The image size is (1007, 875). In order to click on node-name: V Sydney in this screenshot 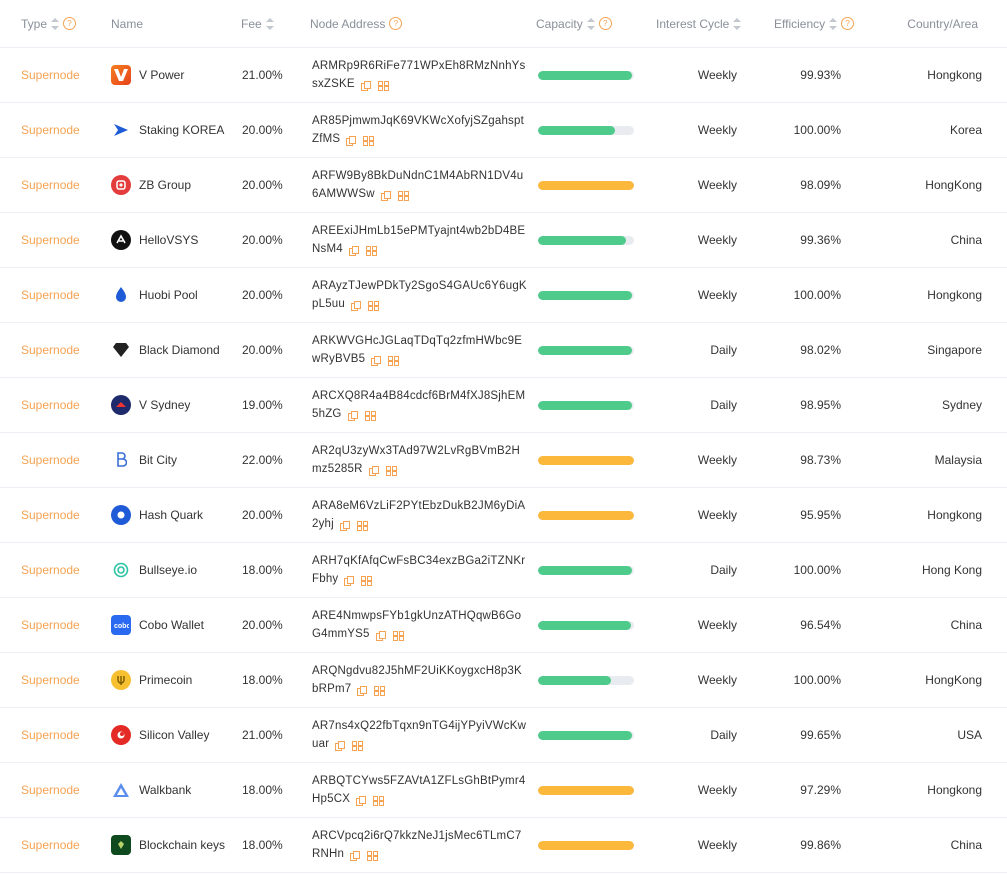, I will do `click(165, 405)`.